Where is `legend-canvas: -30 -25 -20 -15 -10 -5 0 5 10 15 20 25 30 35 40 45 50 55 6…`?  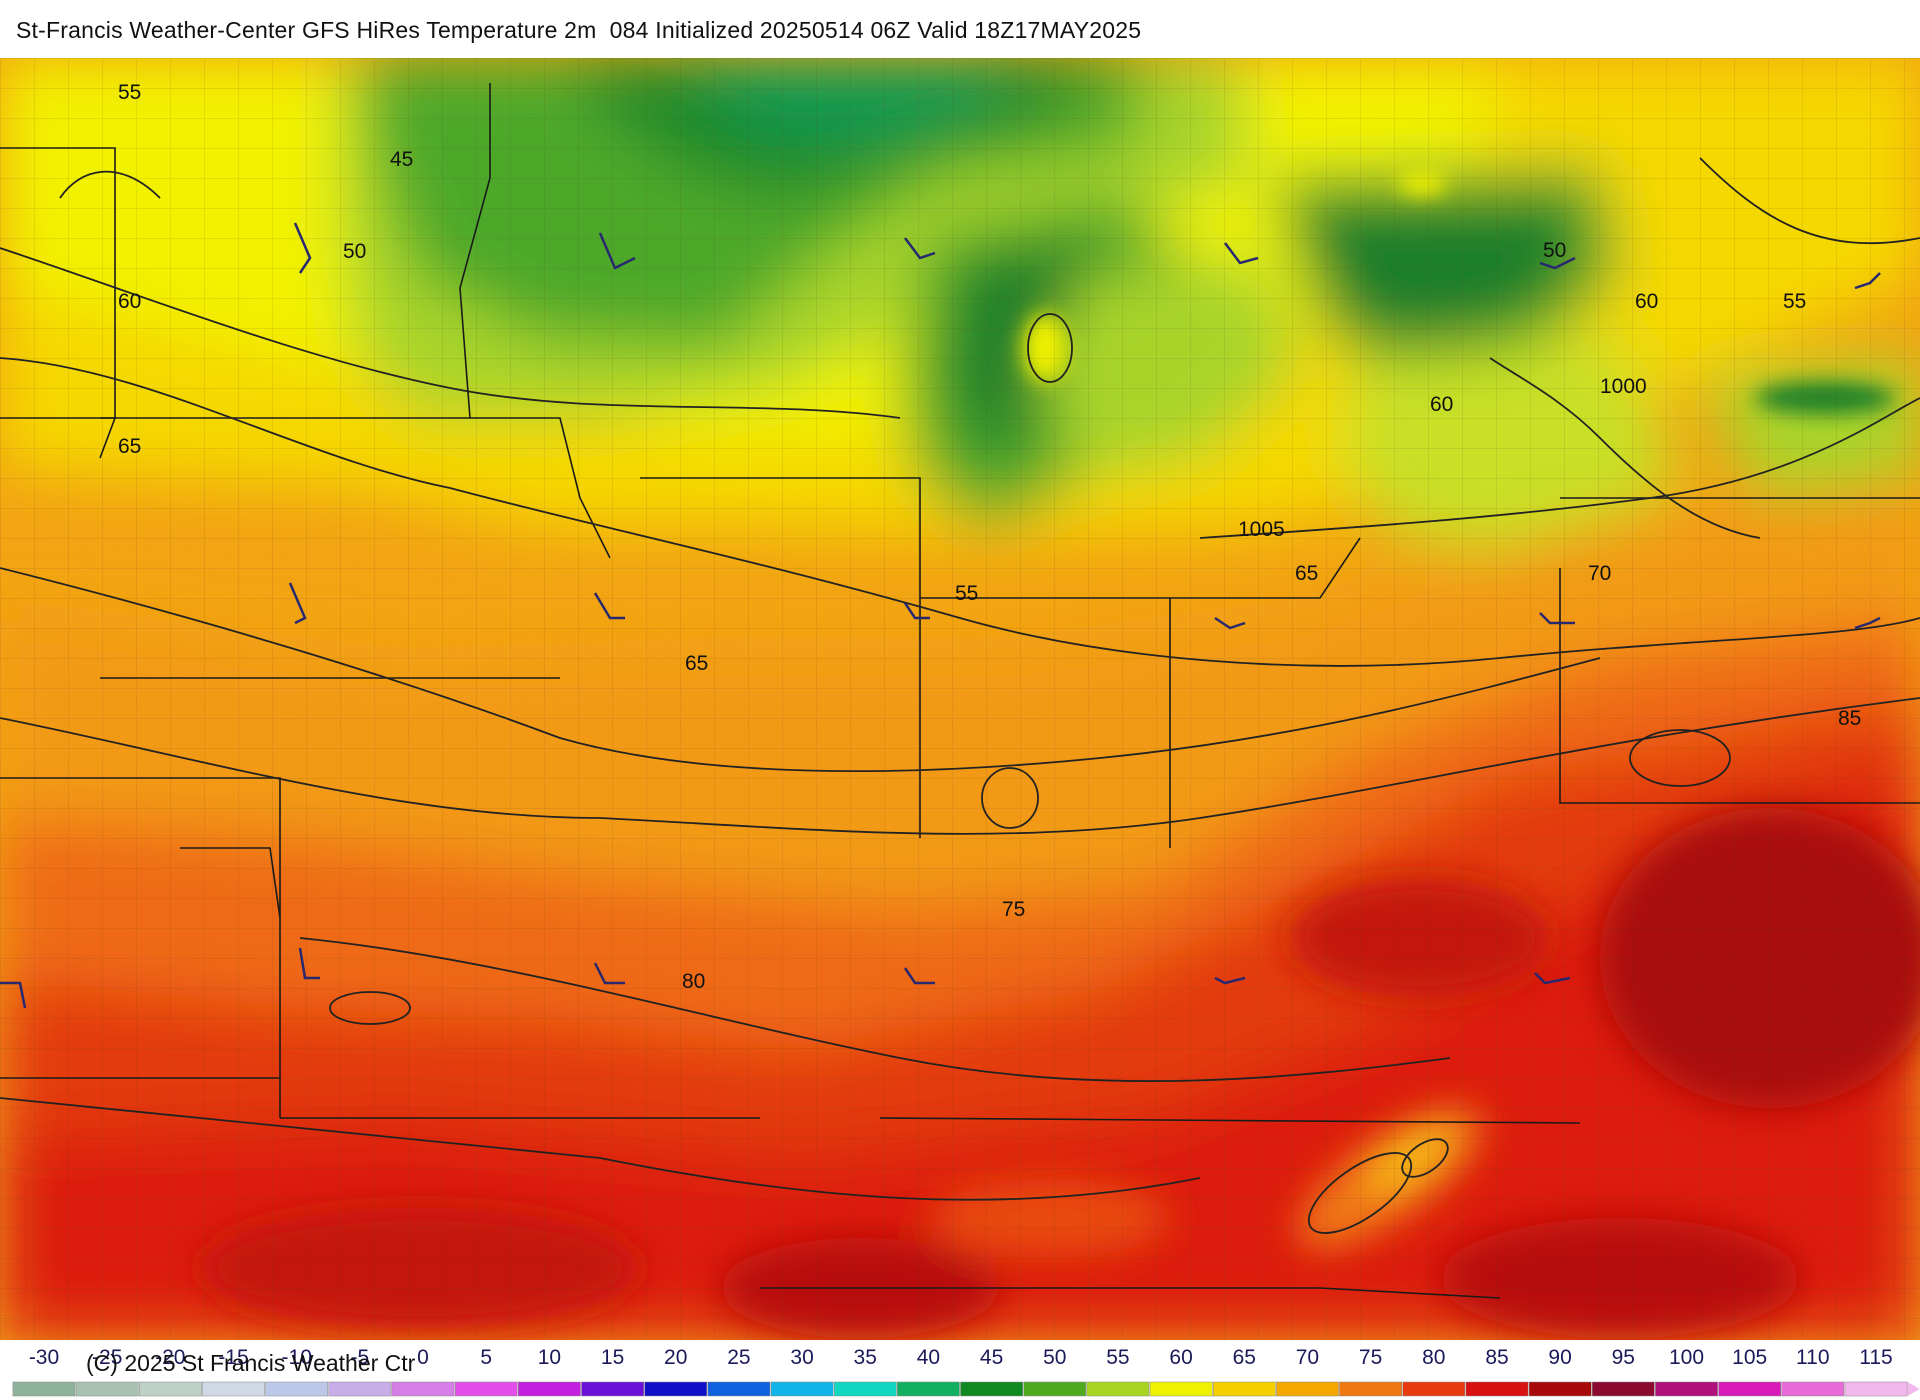
legend-canvas: -30 -25 -20 -15 -10 -5 0 5 10 15 20 25 30 35 40 45 50 55 6… is located at coordinates (966, 1371).